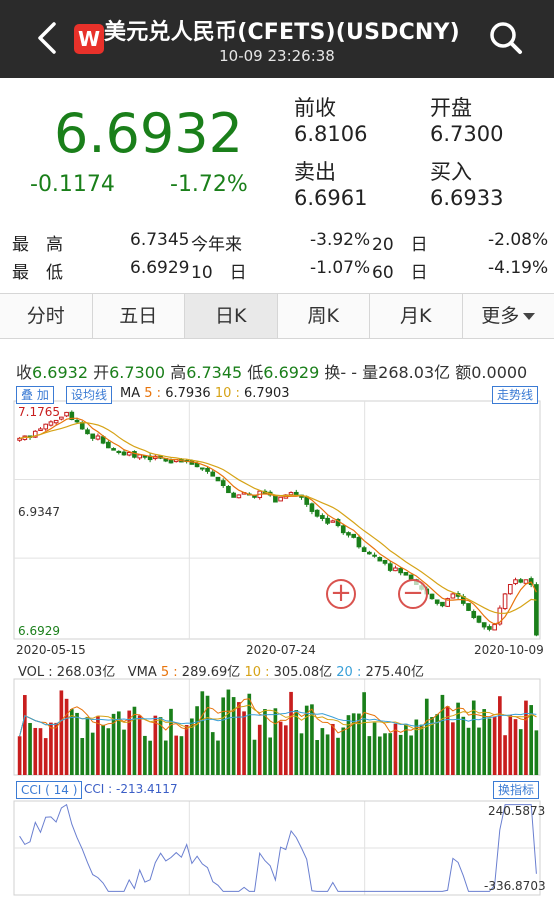 The width and height of the screenshot is (554, 900). I want to click on zoom-in-button: +, so click(341, 594).